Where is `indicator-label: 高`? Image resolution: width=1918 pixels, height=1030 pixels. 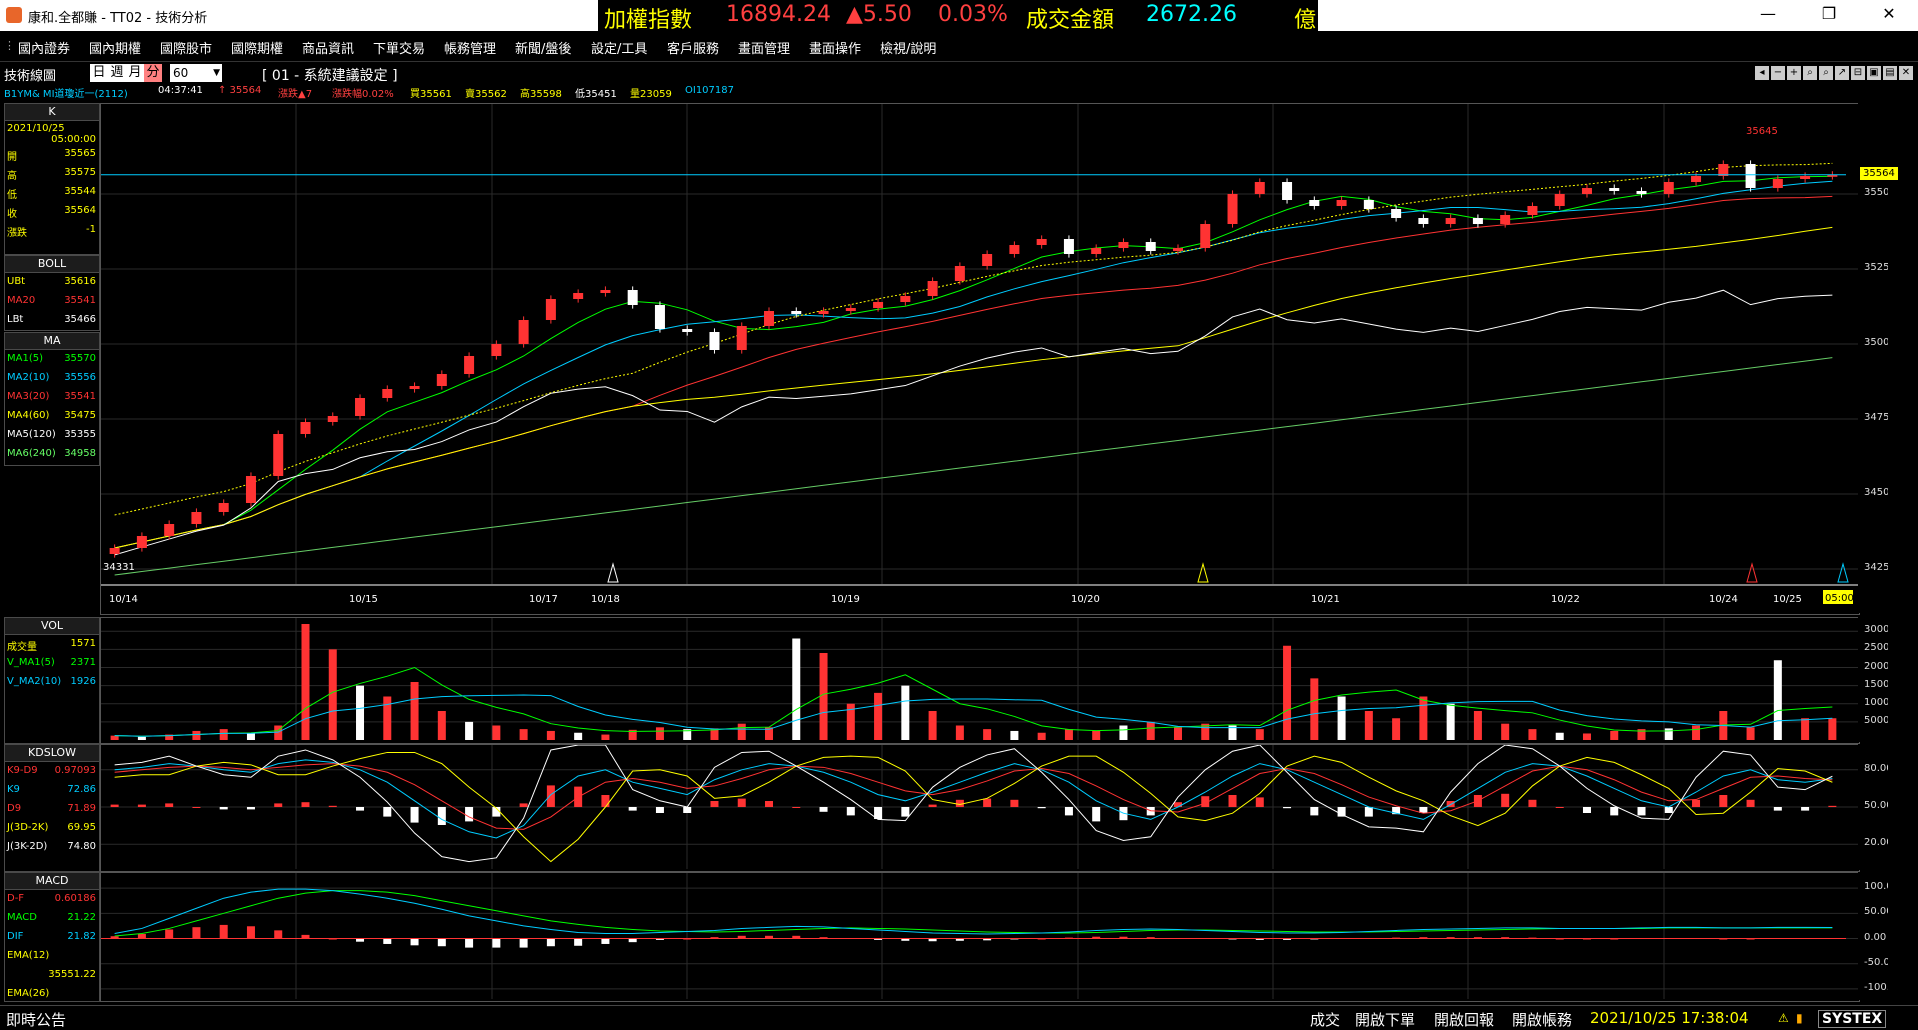 indicator-label: 高 is located at coordinates (12, 174).